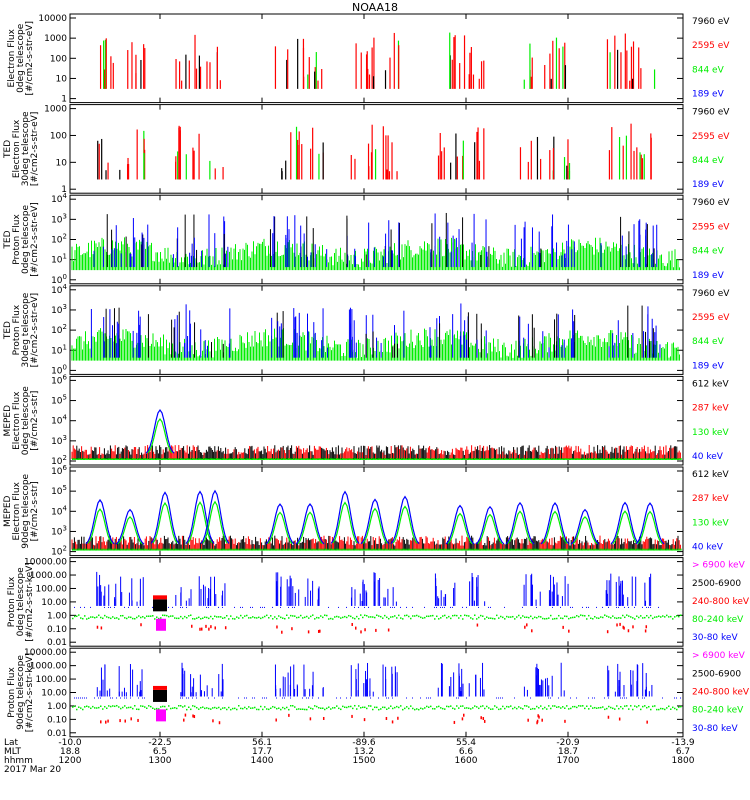 Image resolution: width=750 pixels, height=800 pixels. What do you see at coordinates (161, 715) in the screenshot?
I see `data-cluster` at bounding box center [161, 715].